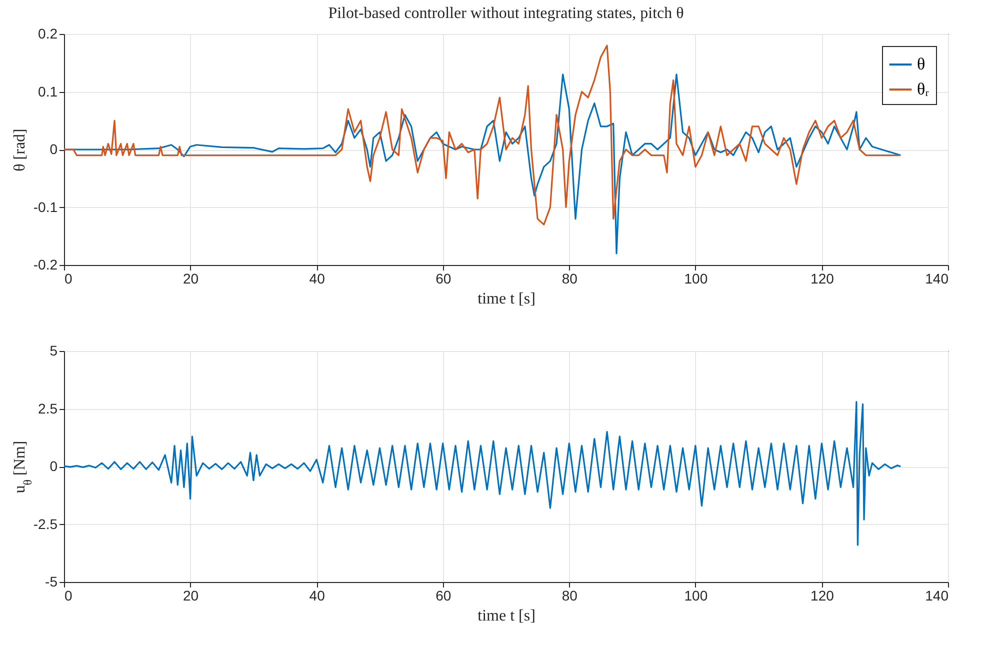 This screenshot has width=982, height=653. I want to click on y-tick-label: -2.5, so click(45, 524).